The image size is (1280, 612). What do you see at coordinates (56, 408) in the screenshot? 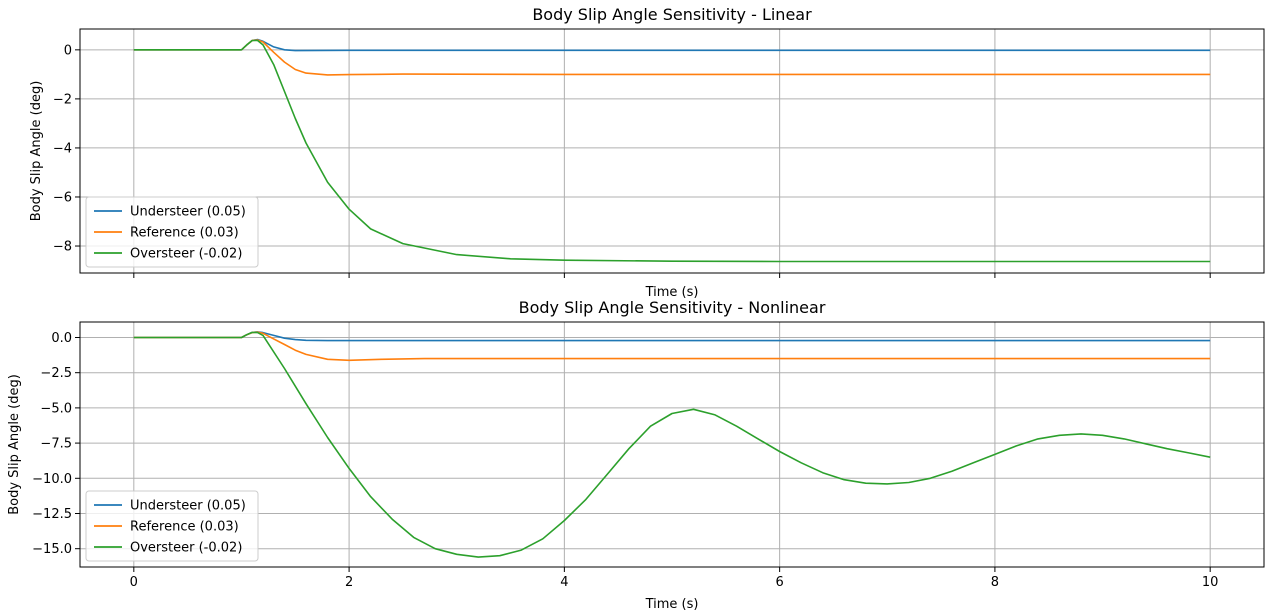
I see `y-tick-label: −5.0` at bounding box center [56, 408].